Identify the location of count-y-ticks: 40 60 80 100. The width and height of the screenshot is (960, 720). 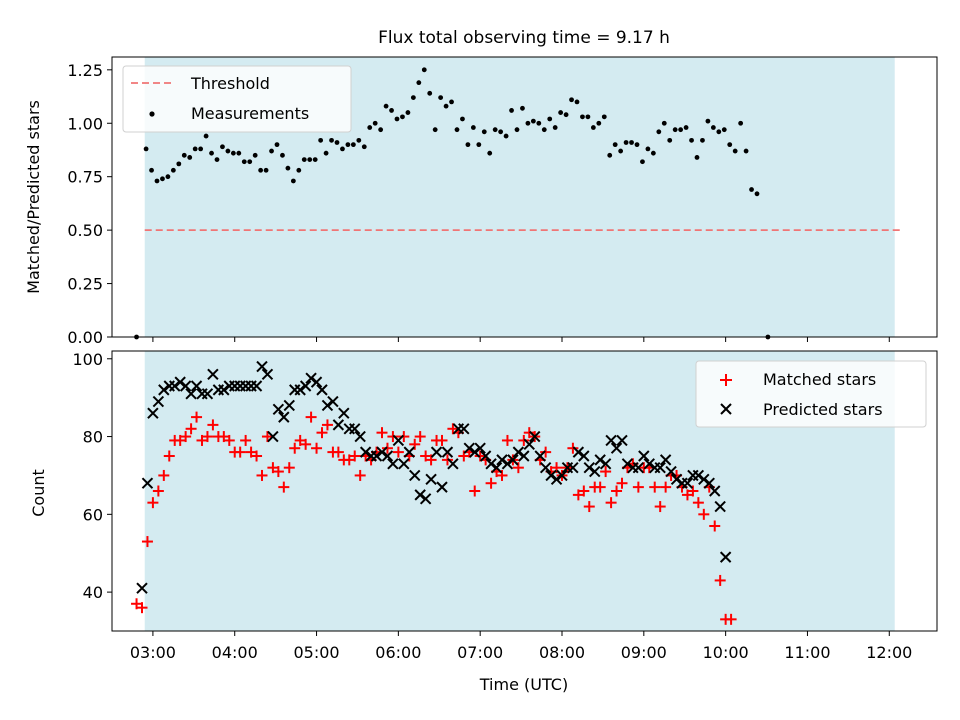
(92, 476).